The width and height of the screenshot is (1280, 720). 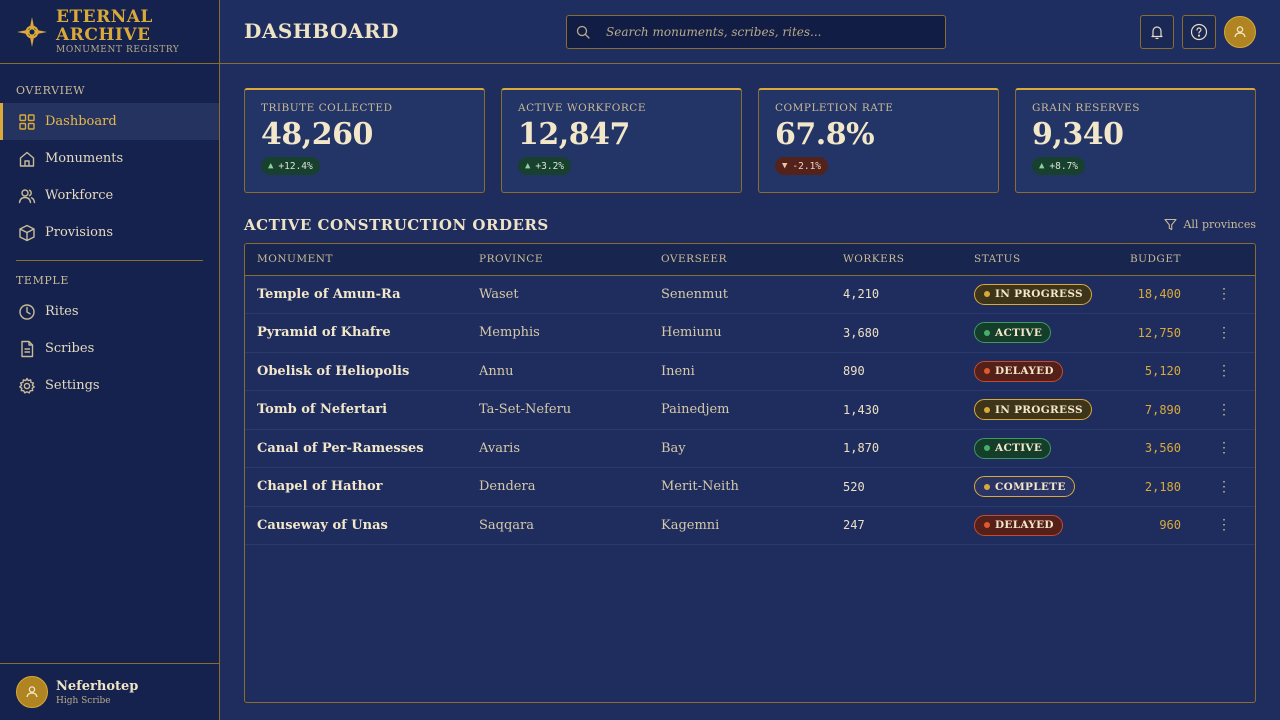 I want to click on status-label: IN PROGRESS, so click(x=1039, y=409).